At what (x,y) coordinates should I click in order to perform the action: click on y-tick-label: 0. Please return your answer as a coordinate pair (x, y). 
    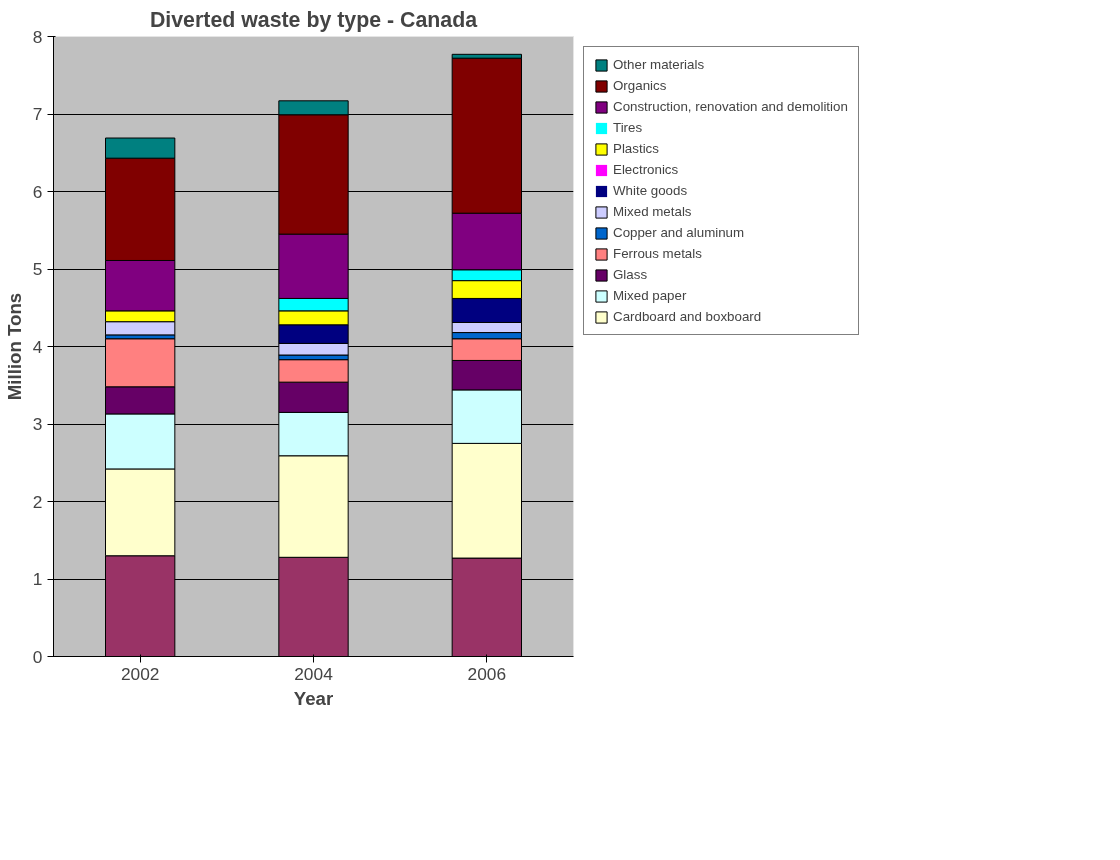
    Looking at the image, I should click on (37, 656).